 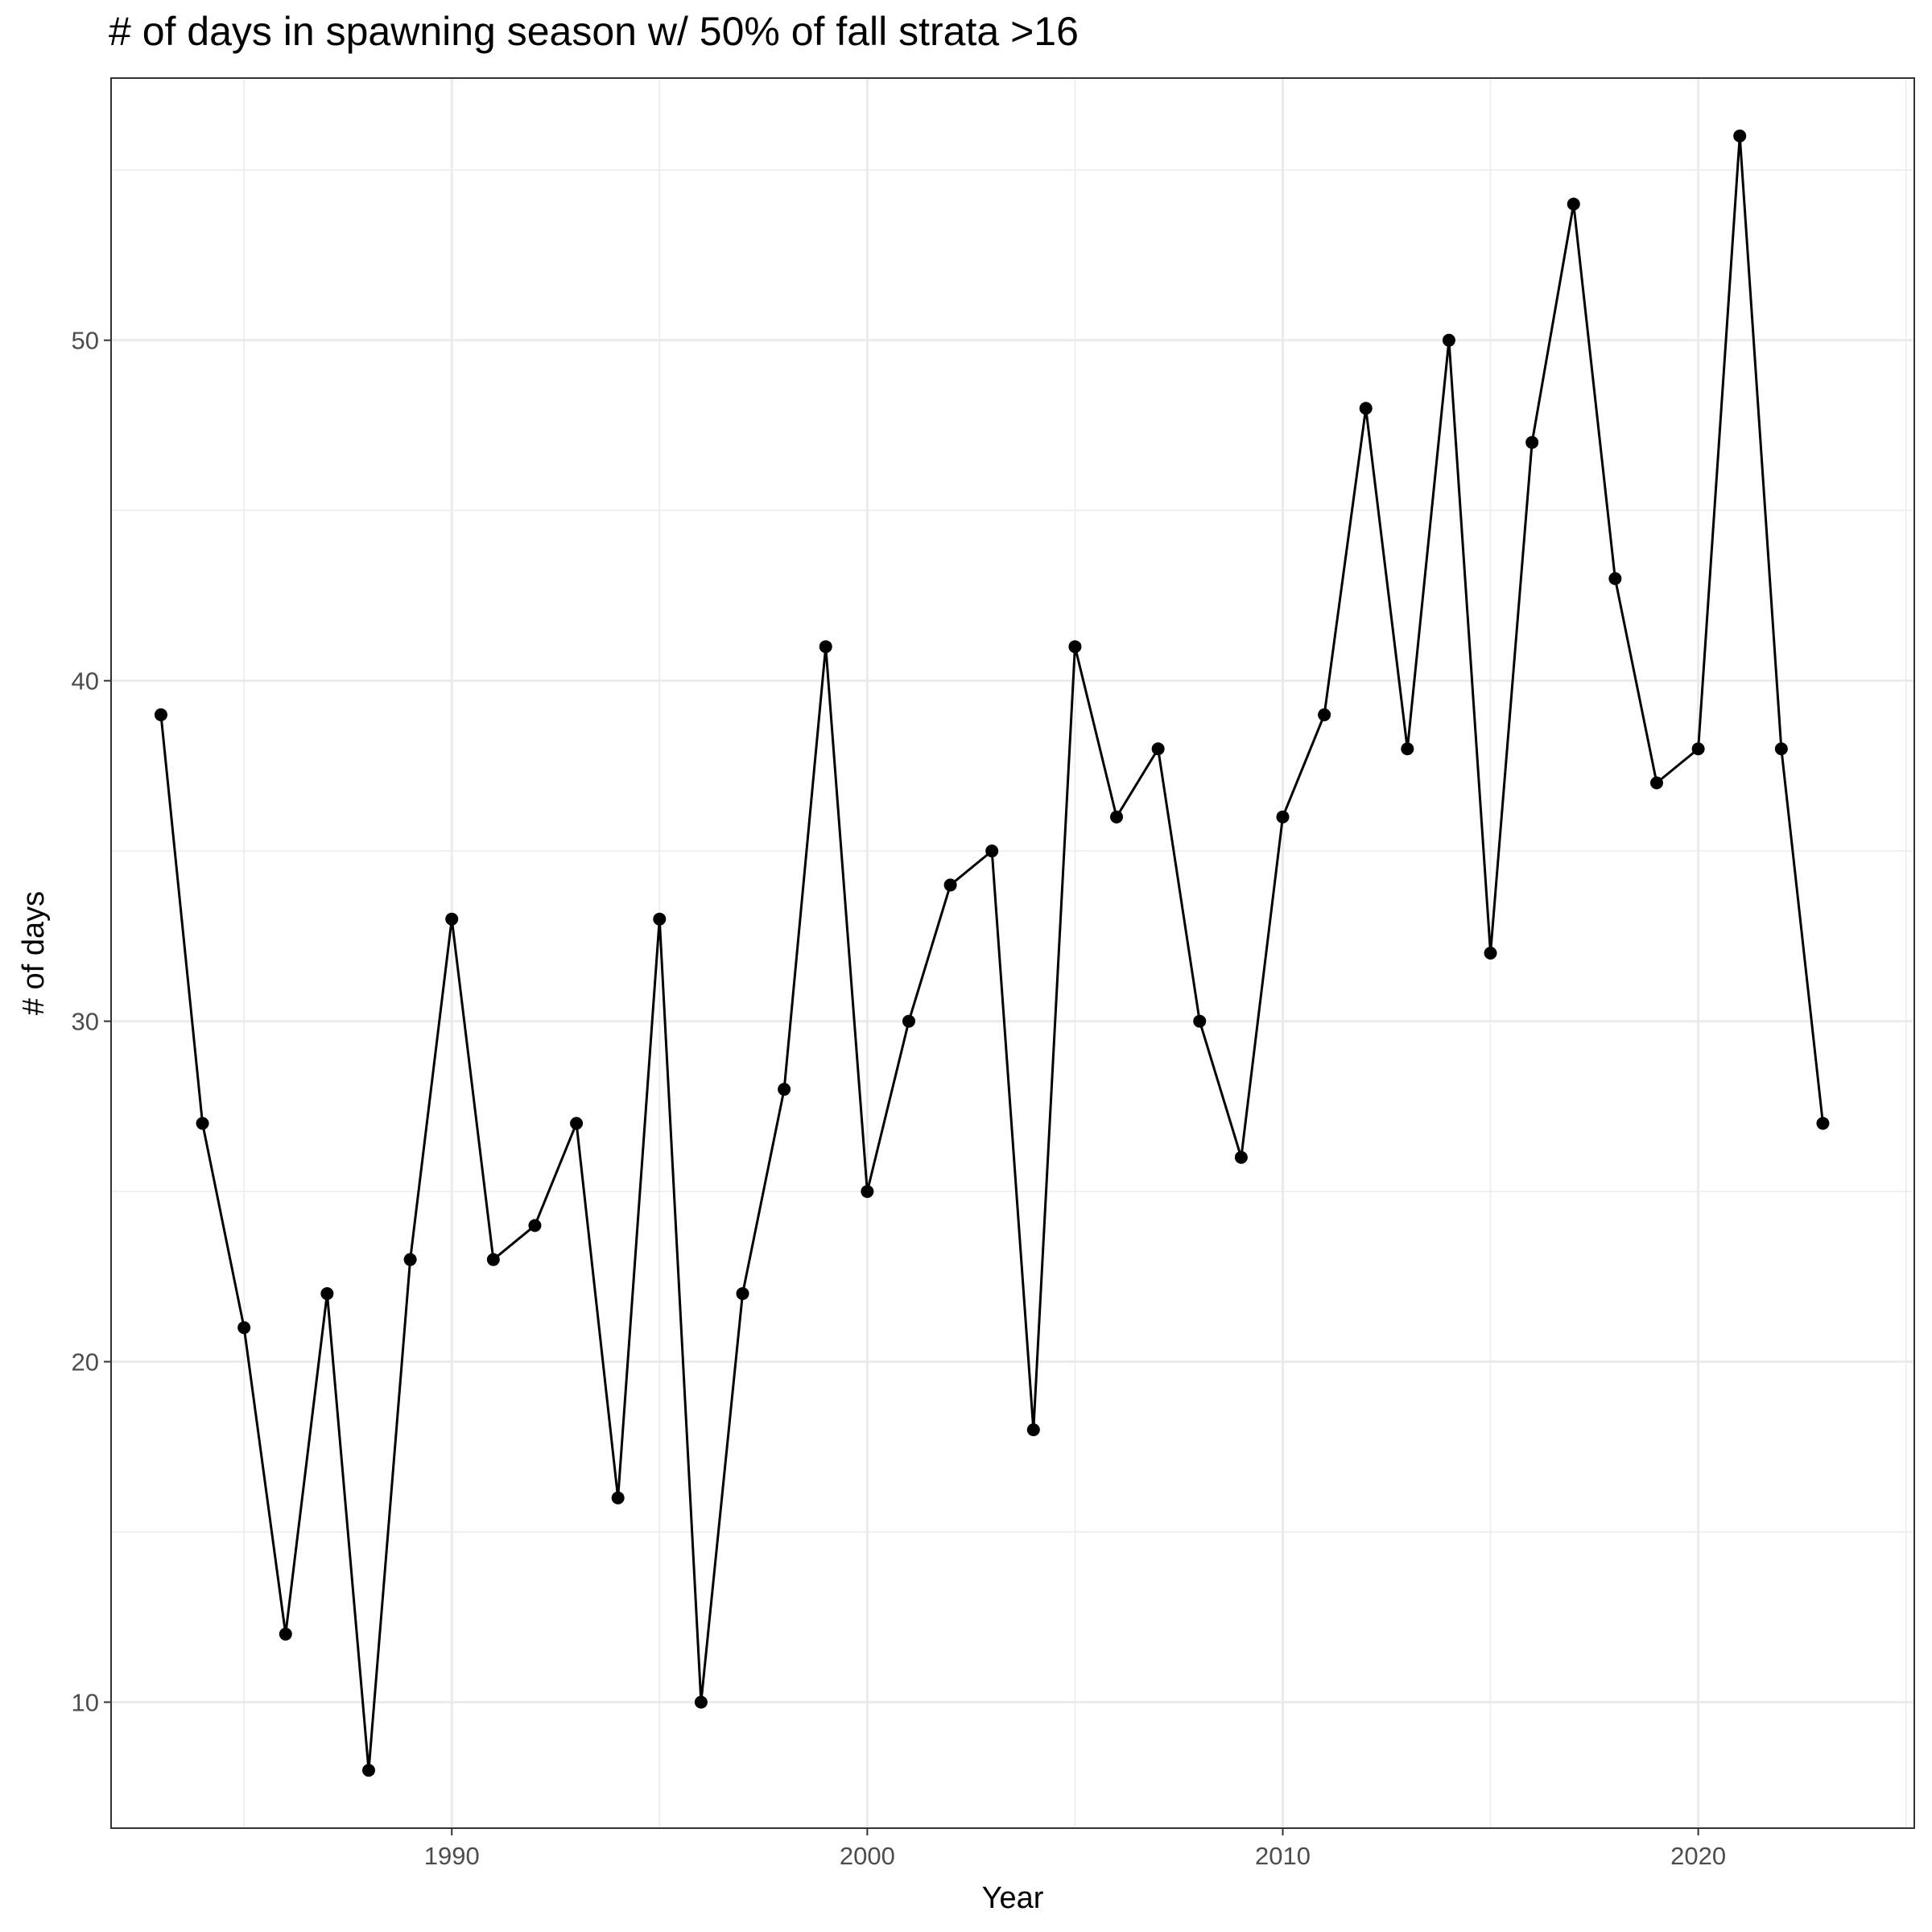 I want to click on x-tick-label: 2010, so click(x=1283, y=1856).